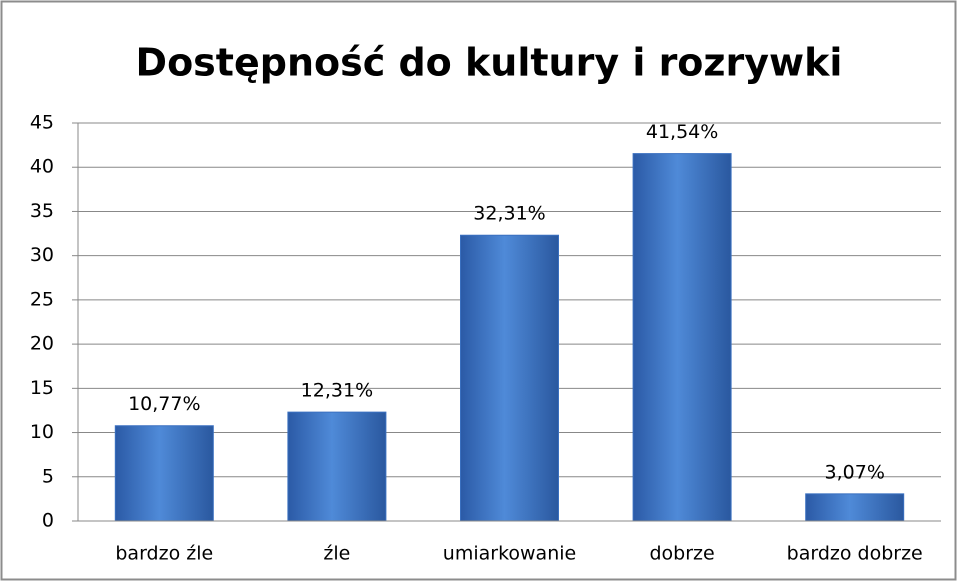 The width and height of the screenshot is (958, 581). What do you see at coordinates (855, 554) in the screenshot?
I see `x-tick-label: bardzo dobrze` at bounding box center [855, 554].